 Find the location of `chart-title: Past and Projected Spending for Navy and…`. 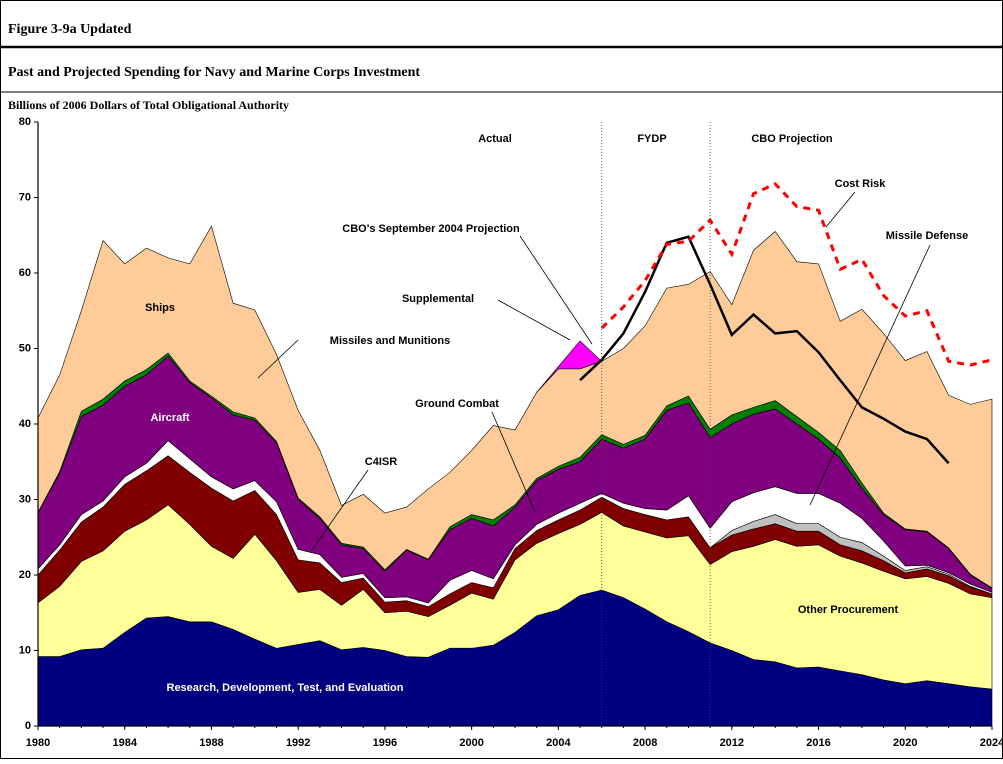

chart-title: Past and Projected Spending for Navy and… is located at coordinates (214, 72).